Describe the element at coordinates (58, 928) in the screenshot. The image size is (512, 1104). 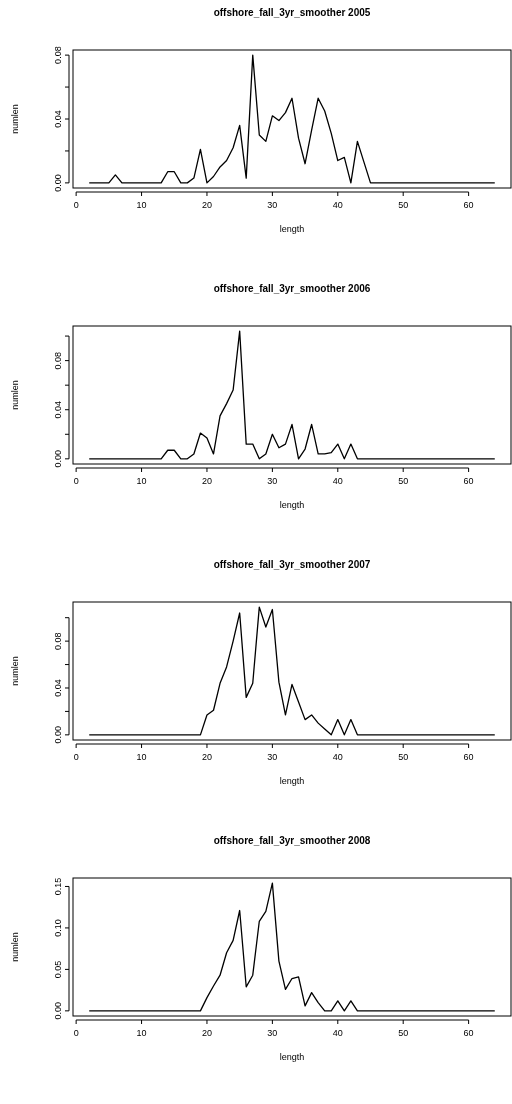
I see `y-tick-label: 0.10` at that location.